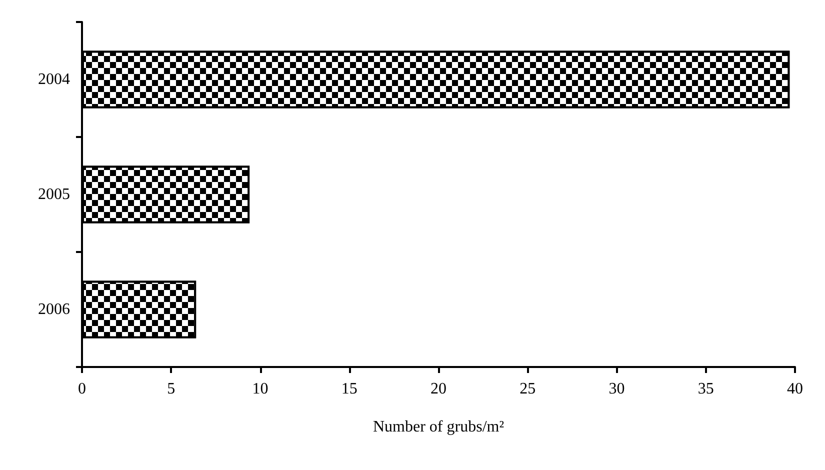 The width and height of the screenshot is (825, 470). I want to click on x-axis-title: Number of grubs/m², so click(438, 427).